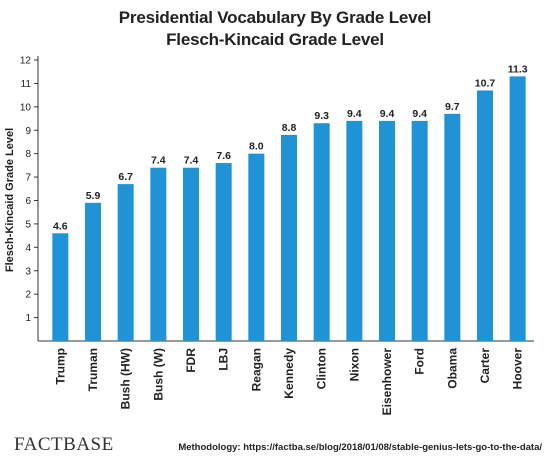  What do you see at coordinates (28, 201) in the screenshot?
I see `y-tick-label: 6` at bounding box center [28, 201].